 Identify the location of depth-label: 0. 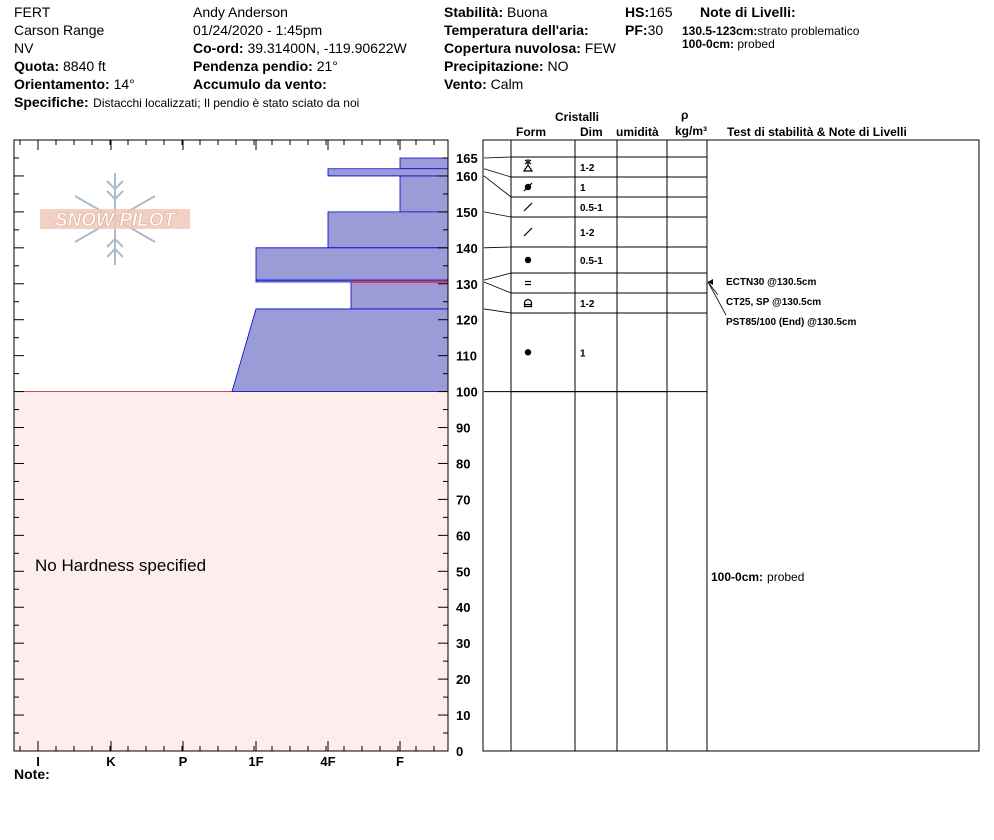
(459, 751).